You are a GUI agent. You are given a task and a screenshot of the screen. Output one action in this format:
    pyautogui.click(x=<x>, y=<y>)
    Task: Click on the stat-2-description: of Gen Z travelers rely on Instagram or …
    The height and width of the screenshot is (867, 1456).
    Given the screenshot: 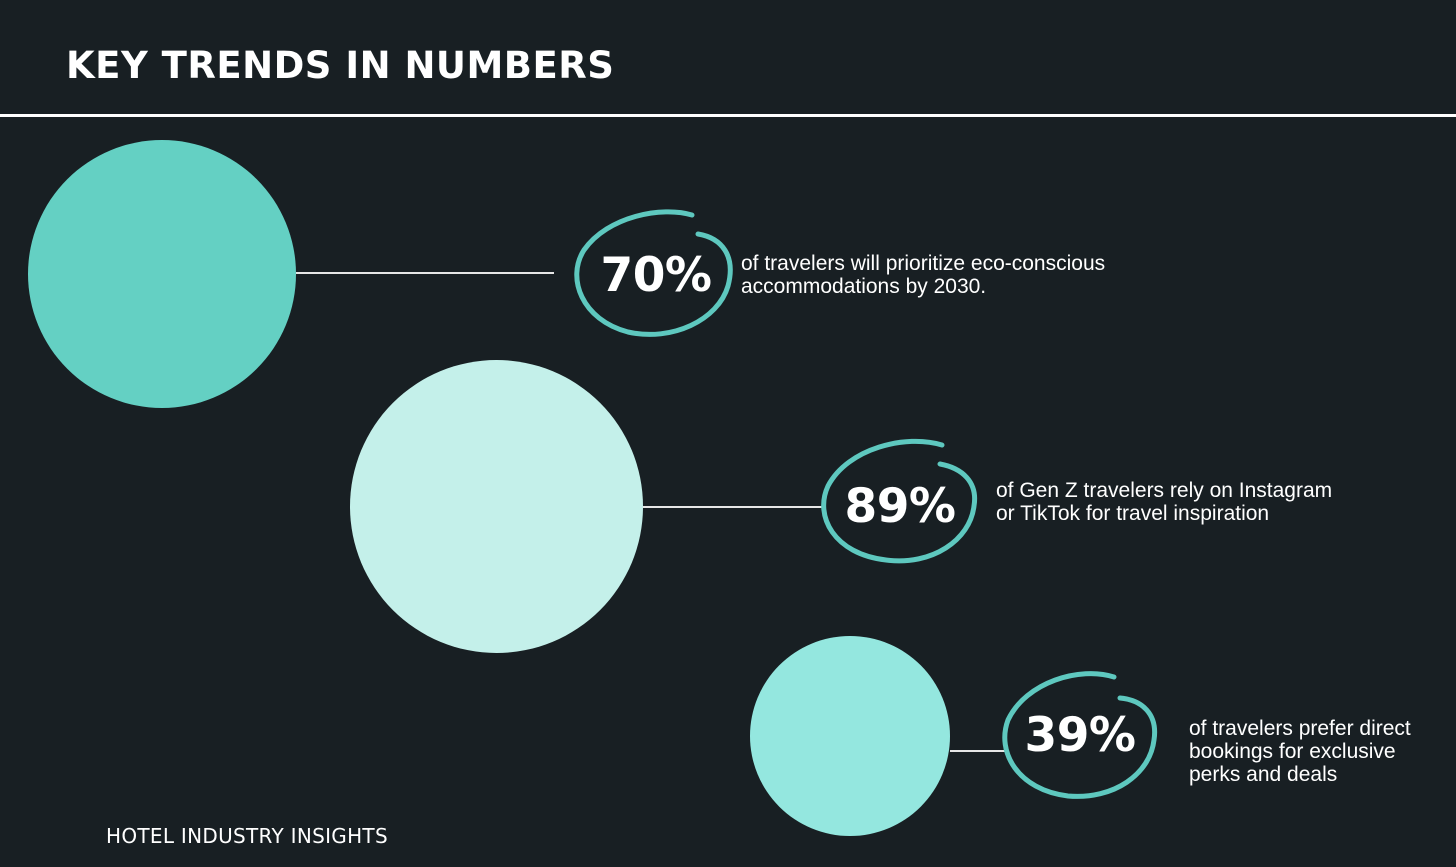 What is the action you would take?
    pyautogui.click(x=1164, y=502)
    